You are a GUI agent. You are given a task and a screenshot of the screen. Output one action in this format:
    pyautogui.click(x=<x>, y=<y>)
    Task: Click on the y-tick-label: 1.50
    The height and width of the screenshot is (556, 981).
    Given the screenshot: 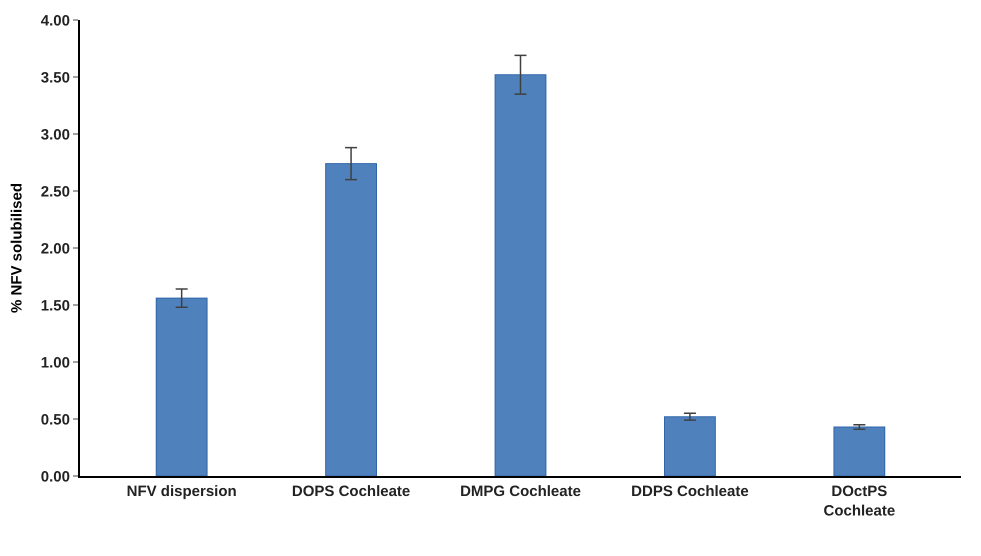 What is the action you would take?
    pyautogui.click(x=55, y=305)
    